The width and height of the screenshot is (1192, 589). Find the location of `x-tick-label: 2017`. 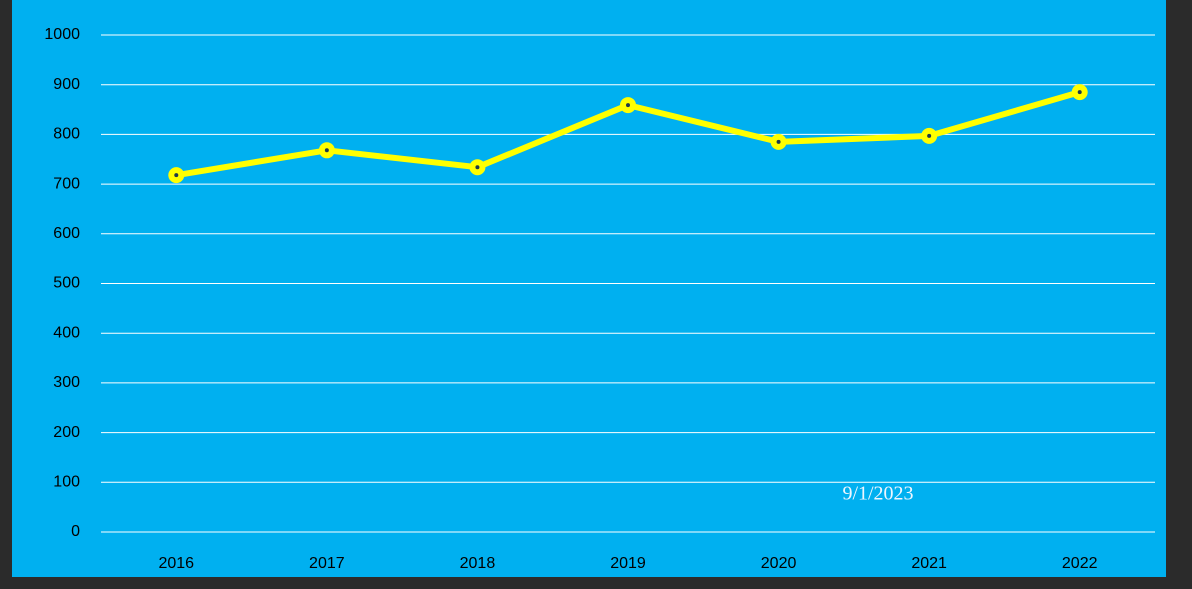

x-tick-label: 2017 is located at coordinates (327, 563).